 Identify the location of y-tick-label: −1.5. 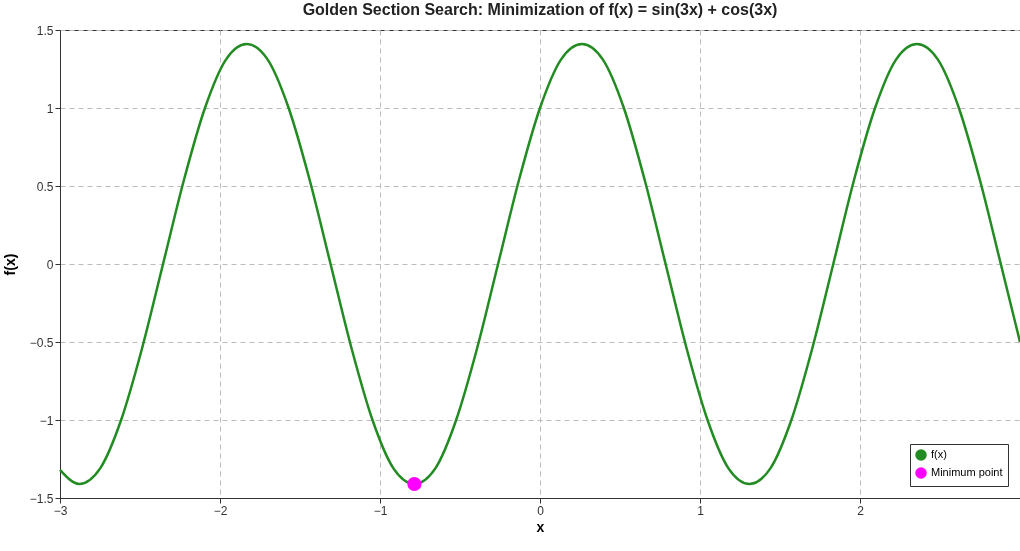
(41, 498).